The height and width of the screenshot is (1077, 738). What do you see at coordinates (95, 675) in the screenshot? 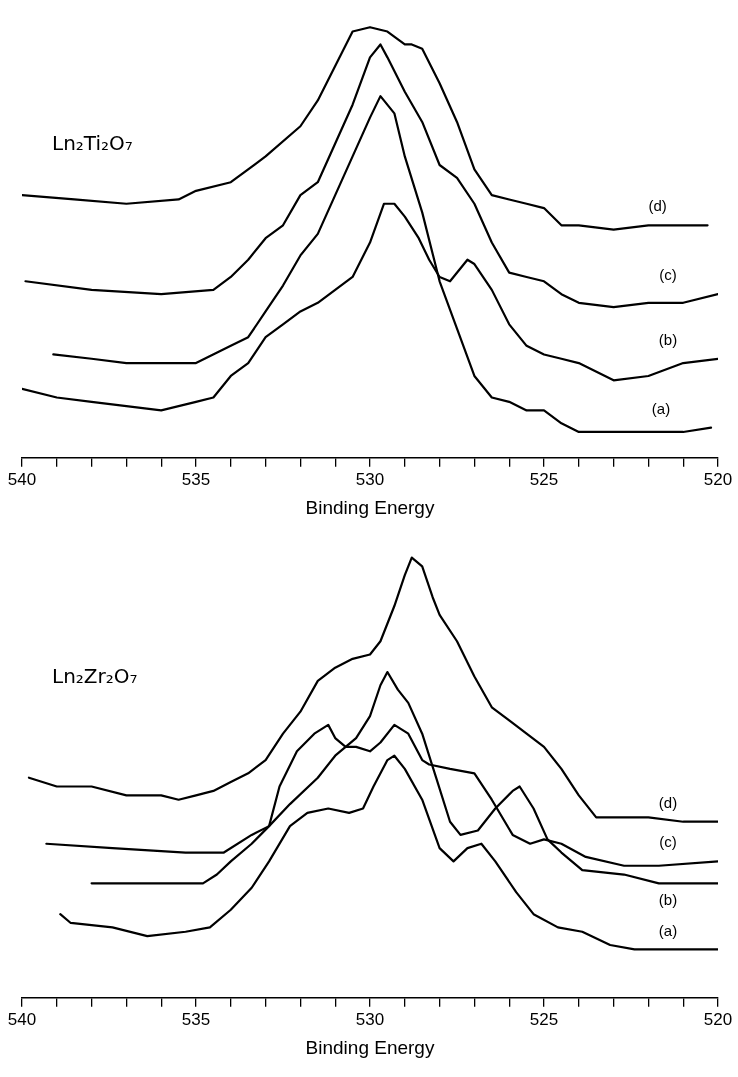
I see `text: Ln₂Zr₂O₇` at bounding box center [95, 675].